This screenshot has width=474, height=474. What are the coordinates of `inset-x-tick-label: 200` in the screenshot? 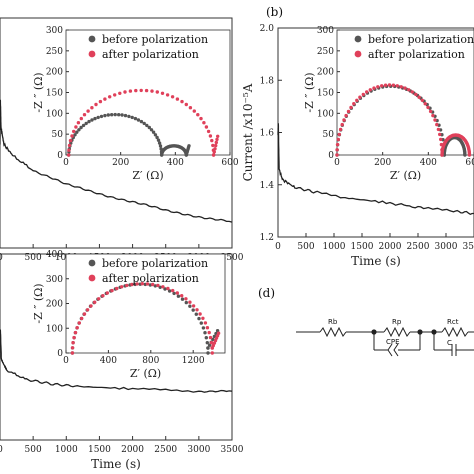 It's located at (120, 163).